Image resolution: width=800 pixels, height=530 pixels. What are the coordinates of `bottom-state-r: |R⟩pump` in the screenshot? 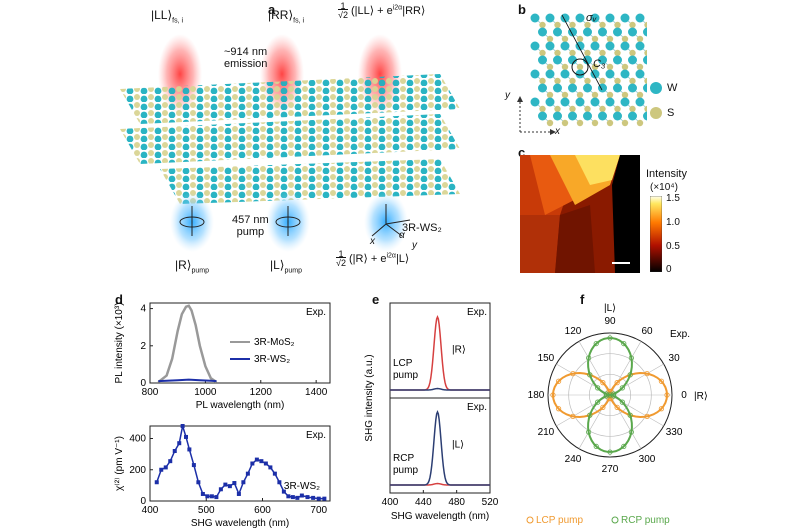 It's located at (192, 266).